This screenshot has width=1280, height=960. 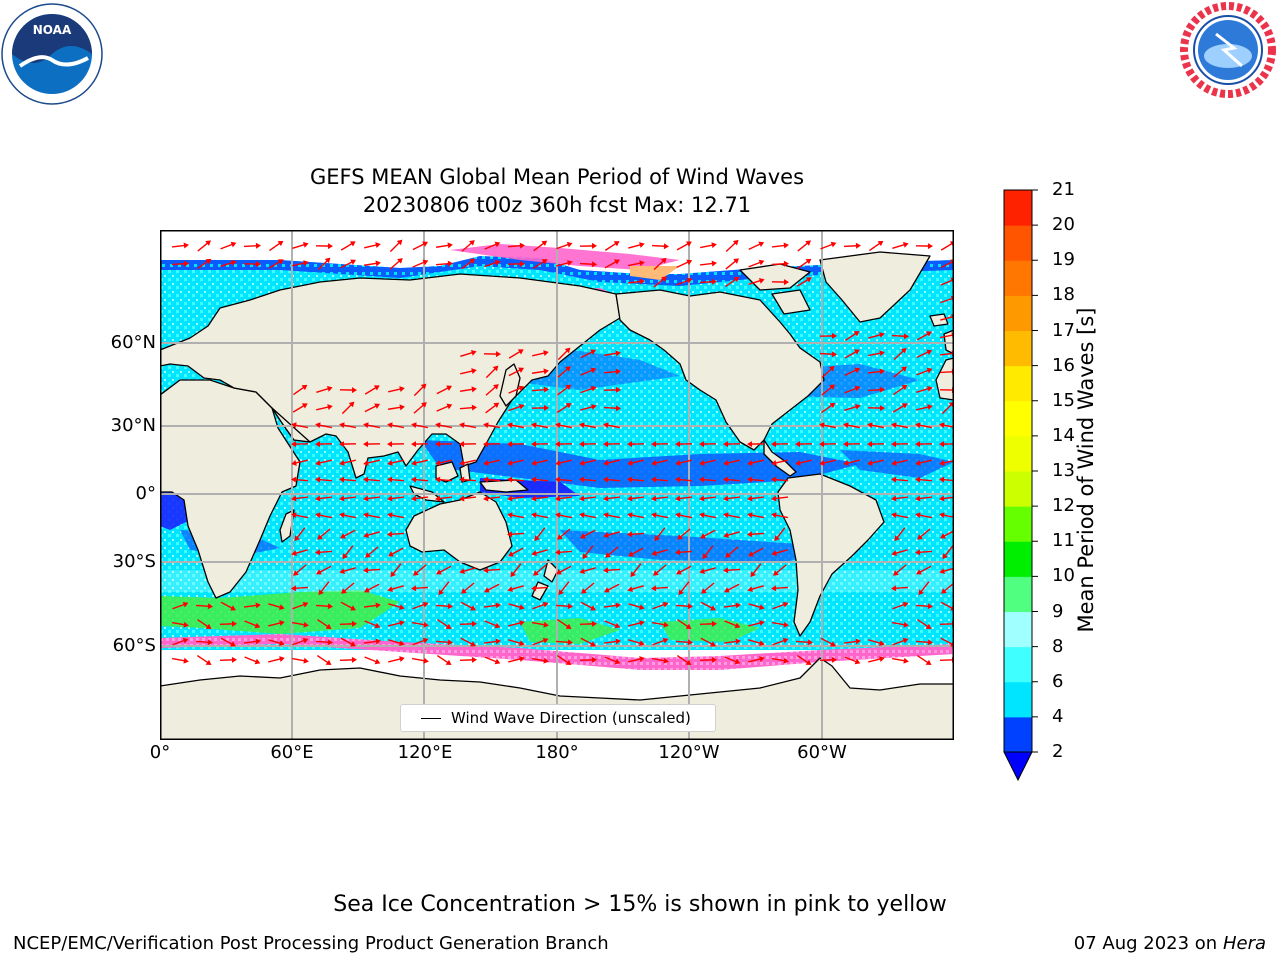 I want to click on colorbar-tick-label: 2, so click(x=1058, y=751).